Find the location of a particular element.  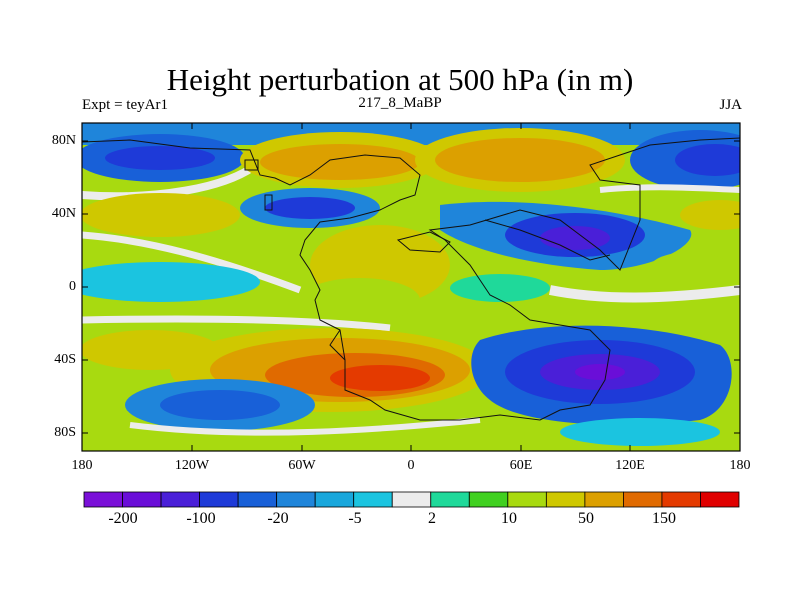

experiment-label: Expt = teyAr1 is located at coordinates (125, 105).